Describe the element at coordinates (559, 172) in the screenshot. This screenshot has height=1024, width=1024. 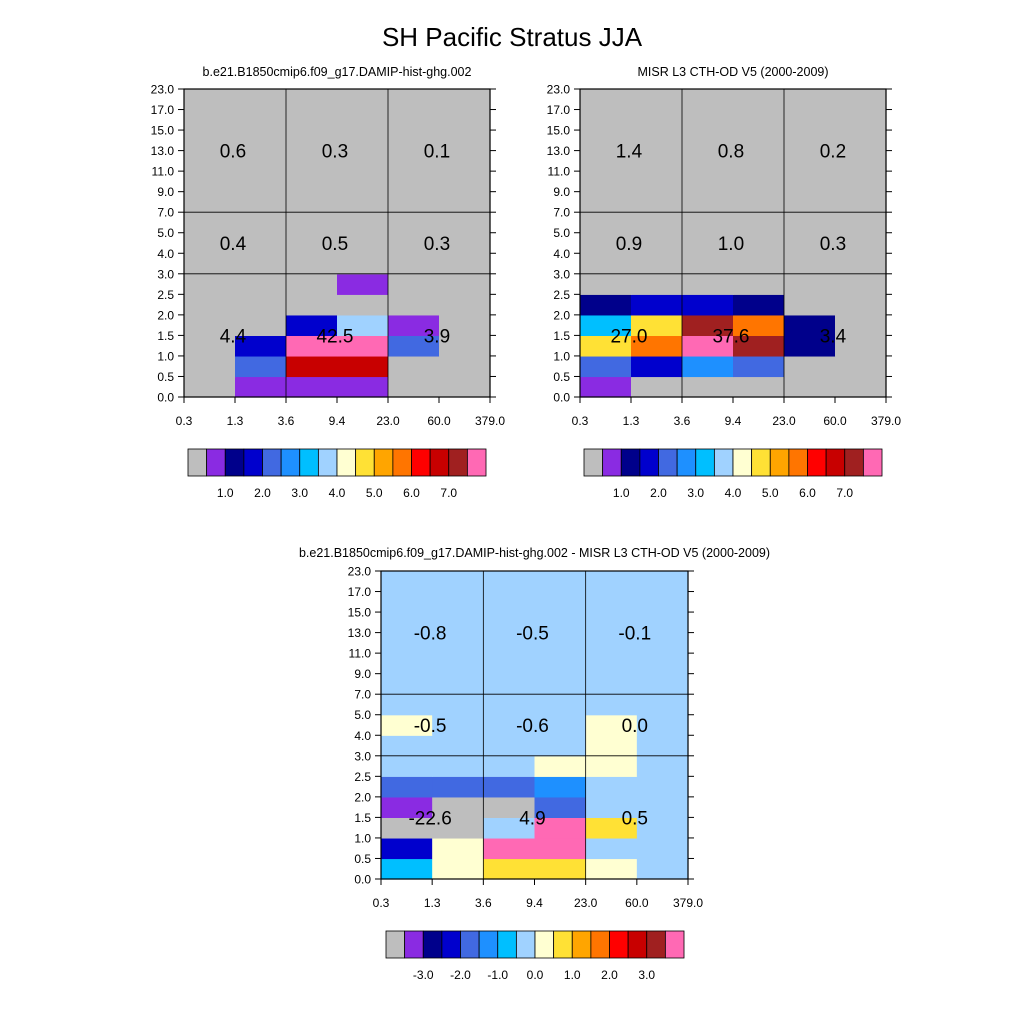
I see `y-tick-label: 11.0` at that location.